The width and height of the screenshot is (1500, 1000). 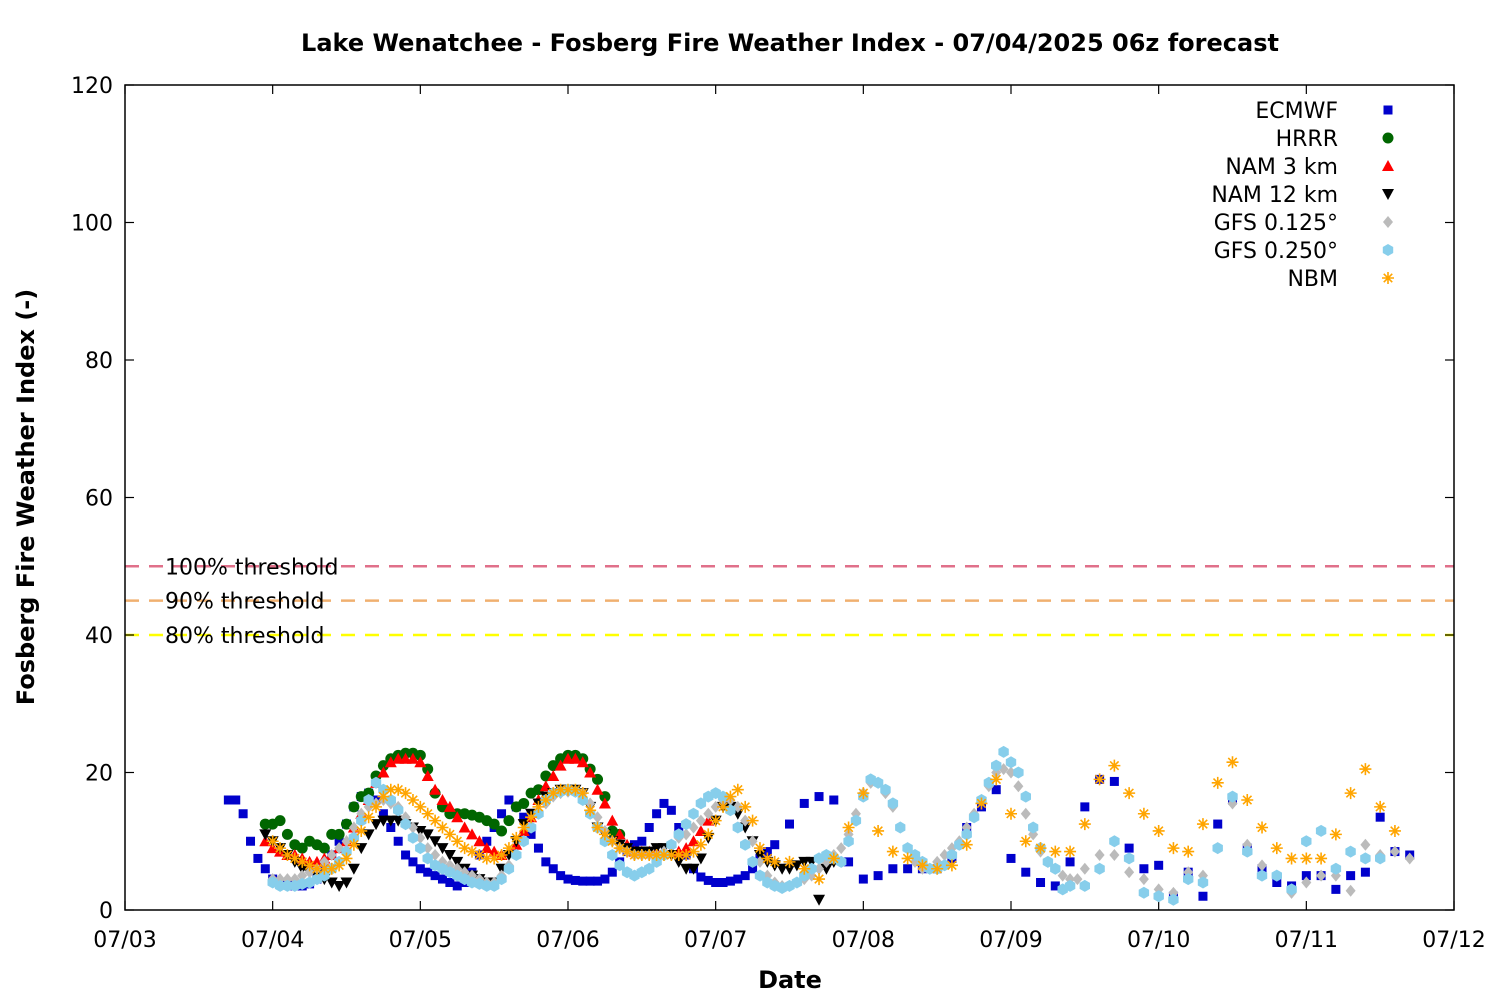 I want to click on x-tick-label: 07/09, so click(x=1010, y=940).